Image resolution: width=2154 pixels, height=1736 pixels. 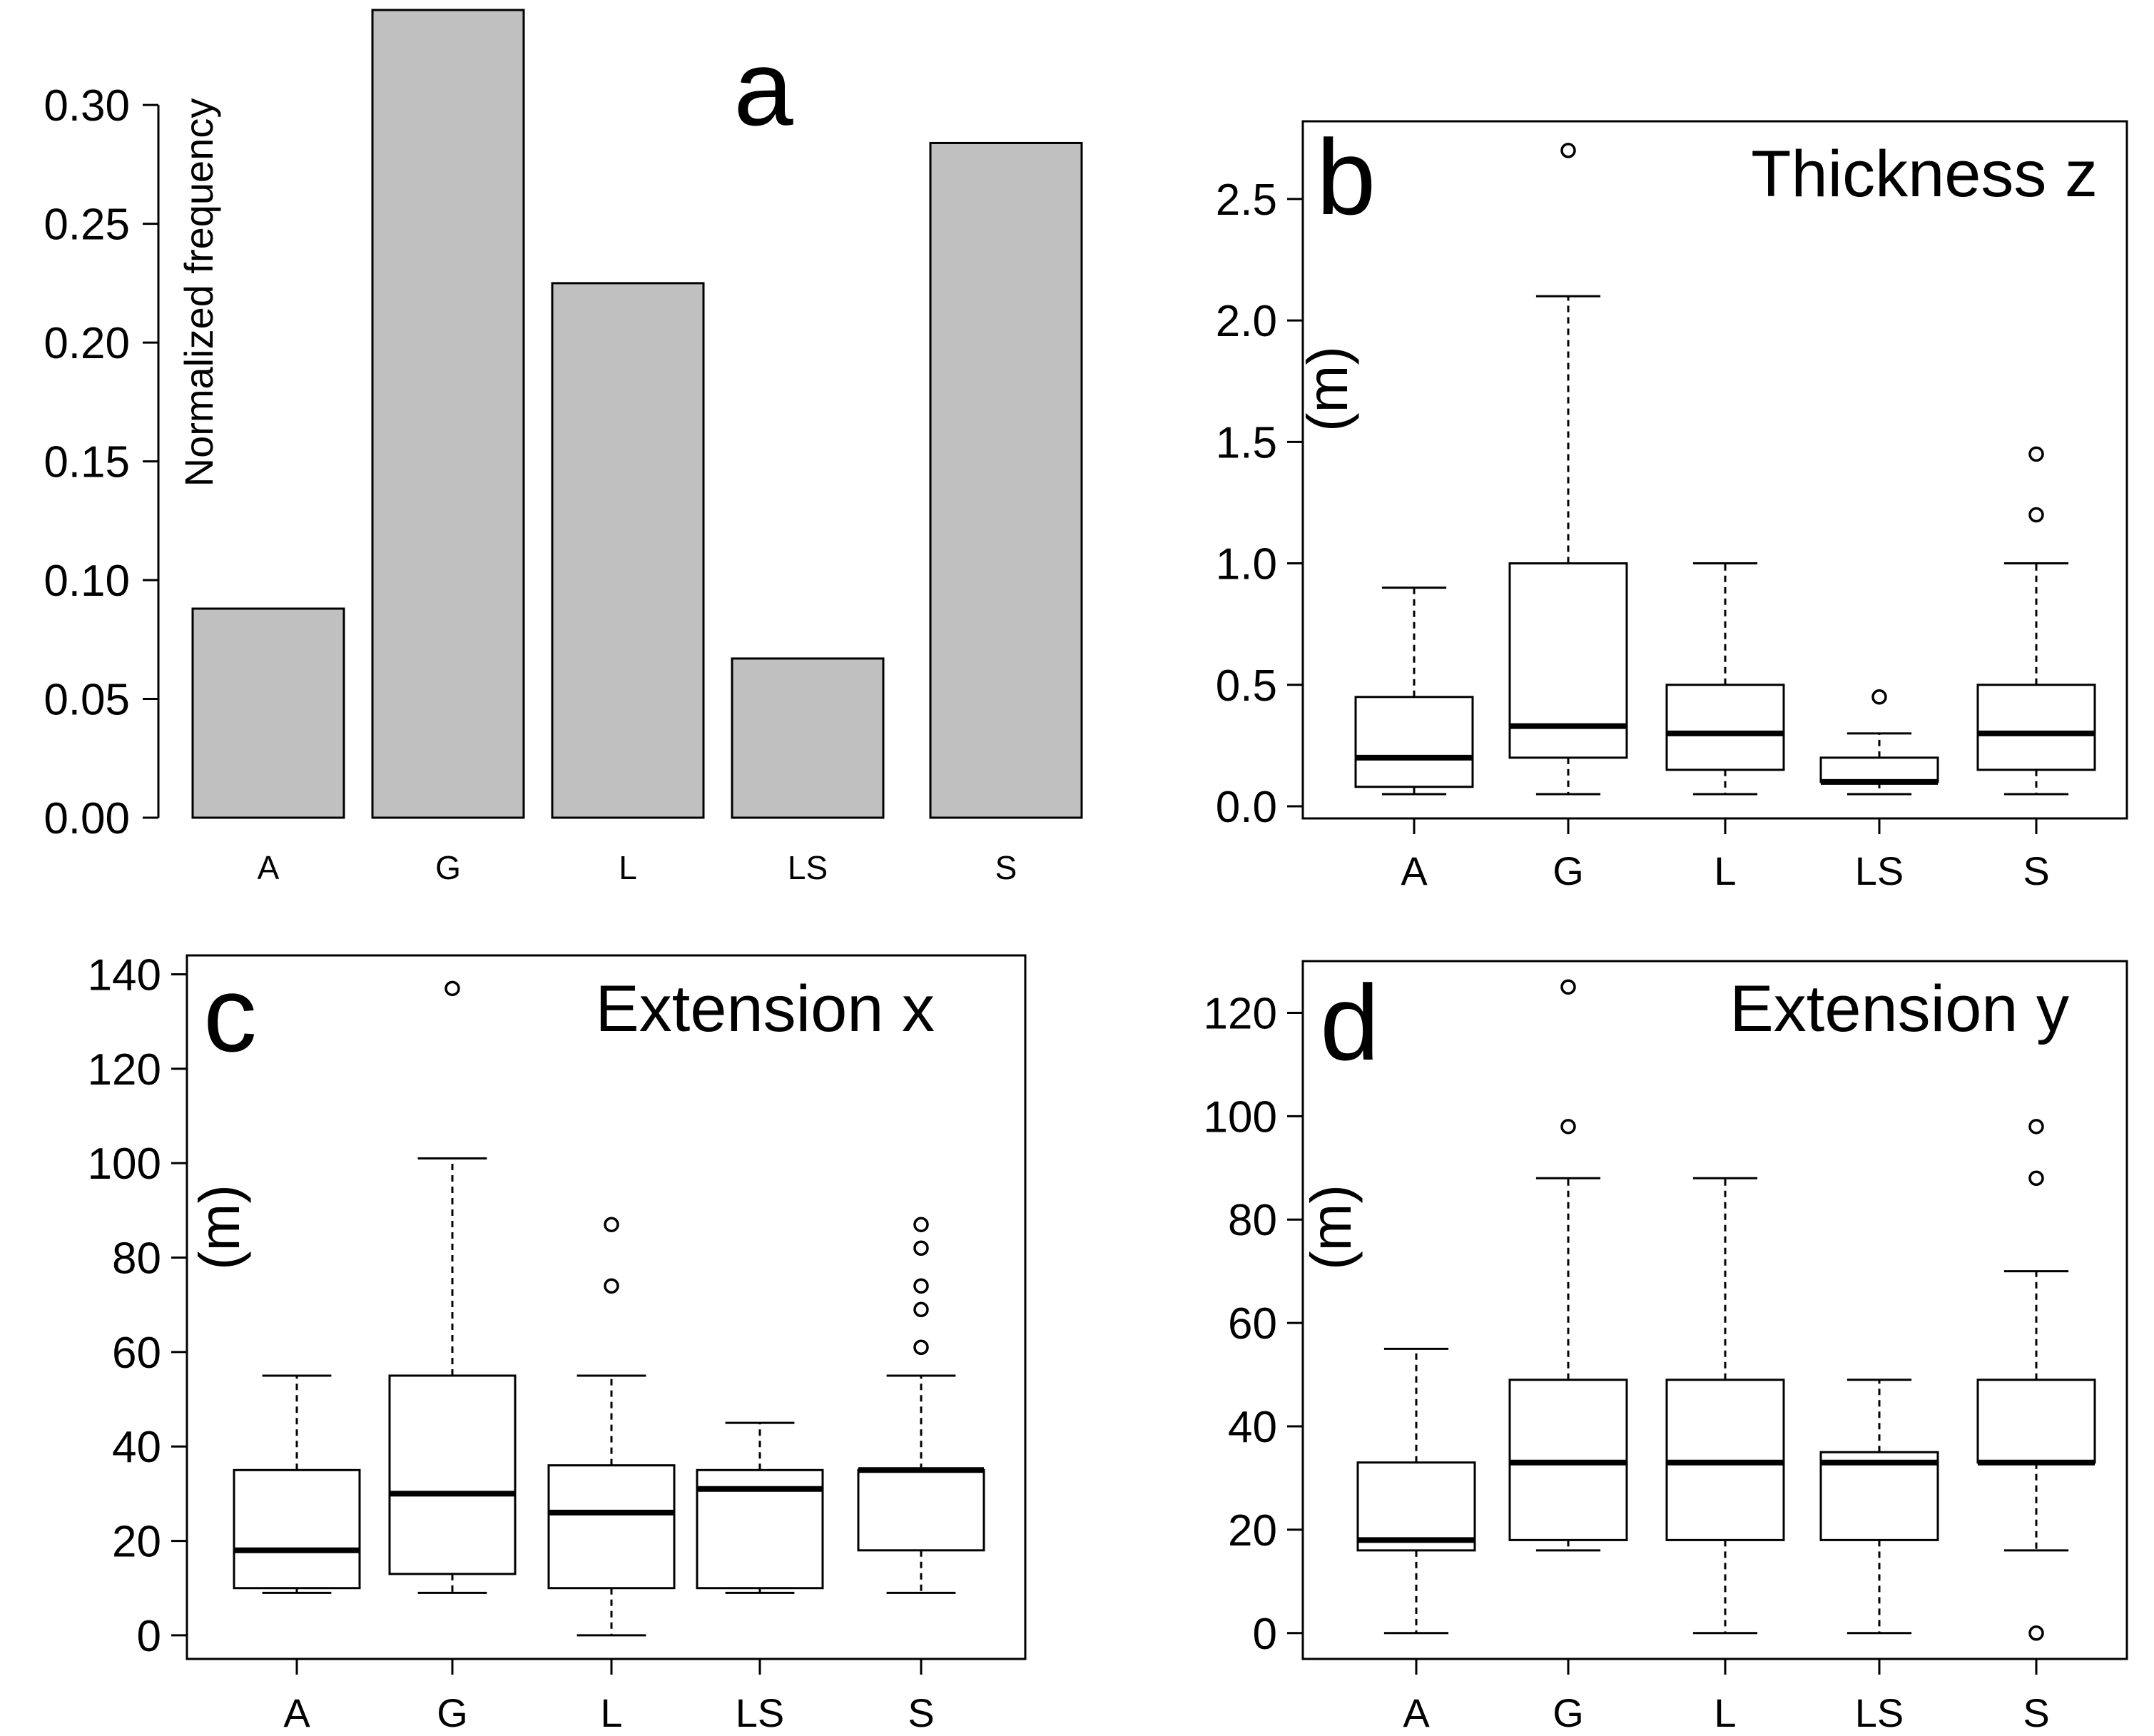 What do you see at coordinates (1265, 1635) in the screenshot?
I see `panel-d-y-tick-label: 0` at bounding box center [1265, 1635].